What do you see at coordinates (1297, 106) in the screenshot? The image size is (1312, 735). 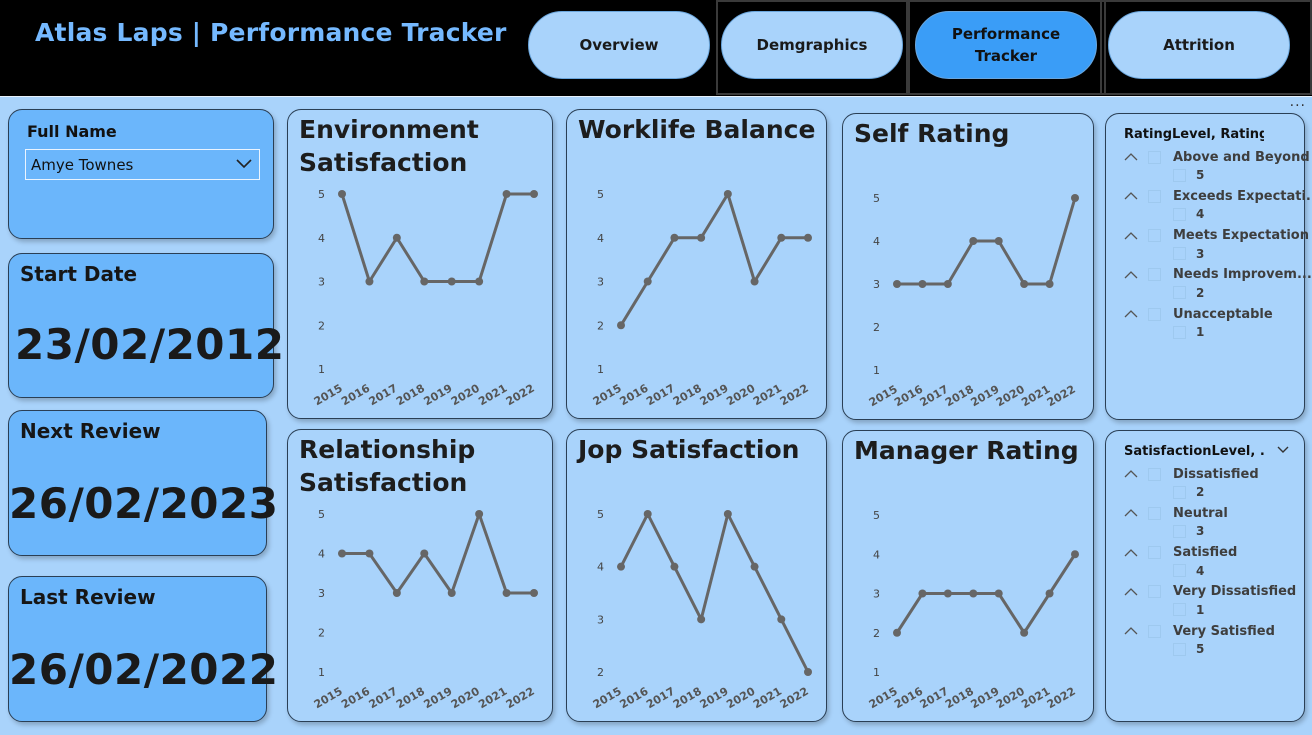 I see `more-options-icon: ···` at bounding box center [1297, 106].